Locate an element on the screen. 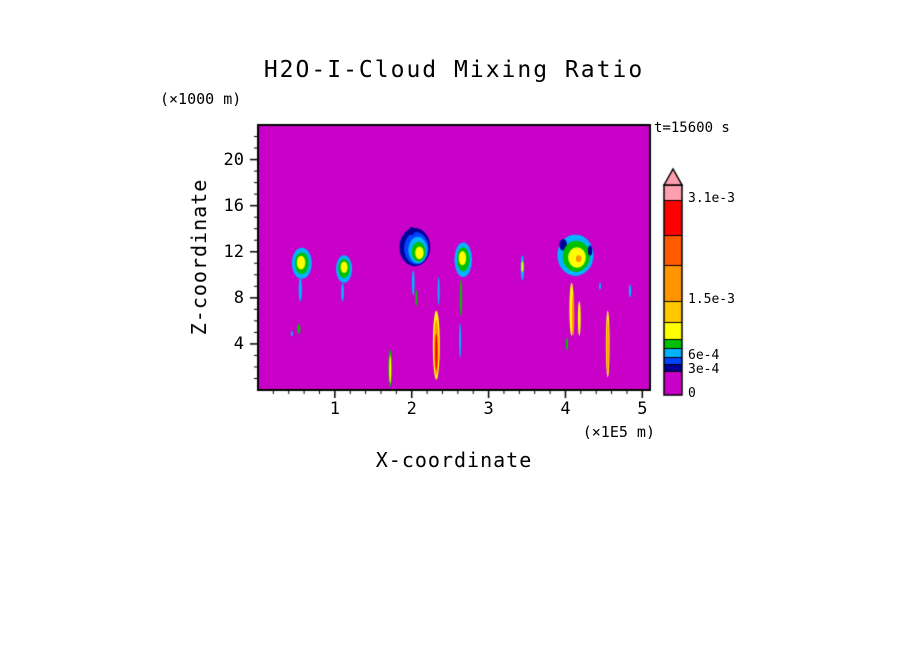 Image resolution: width=904 pixels, height=654 pixels. colorbar-label: 1.5e-3 is located at coordinates (711, 299).